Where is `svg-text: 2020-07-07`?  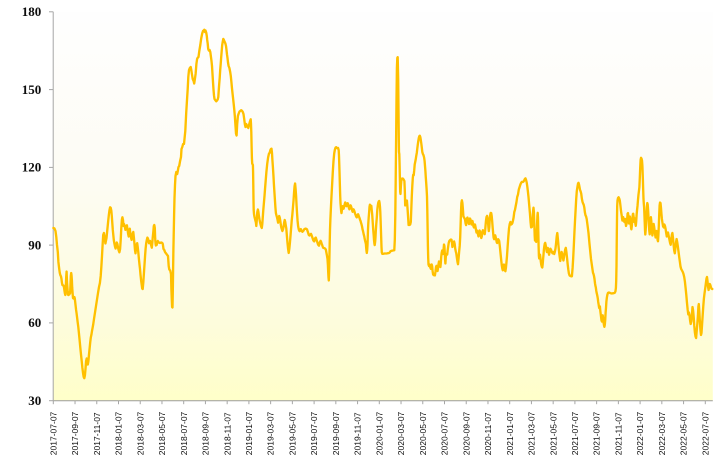
svg-text: 2020-07-07 is located at coordinates (445, 433).